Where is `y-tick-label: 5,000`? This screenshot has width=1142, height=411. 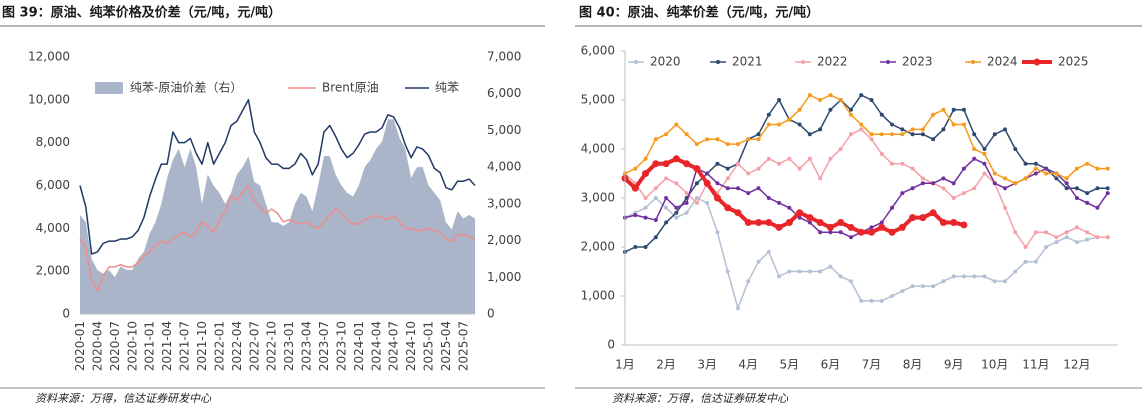 y-tick-label: 5,000 is located at coordinates (598, 100).